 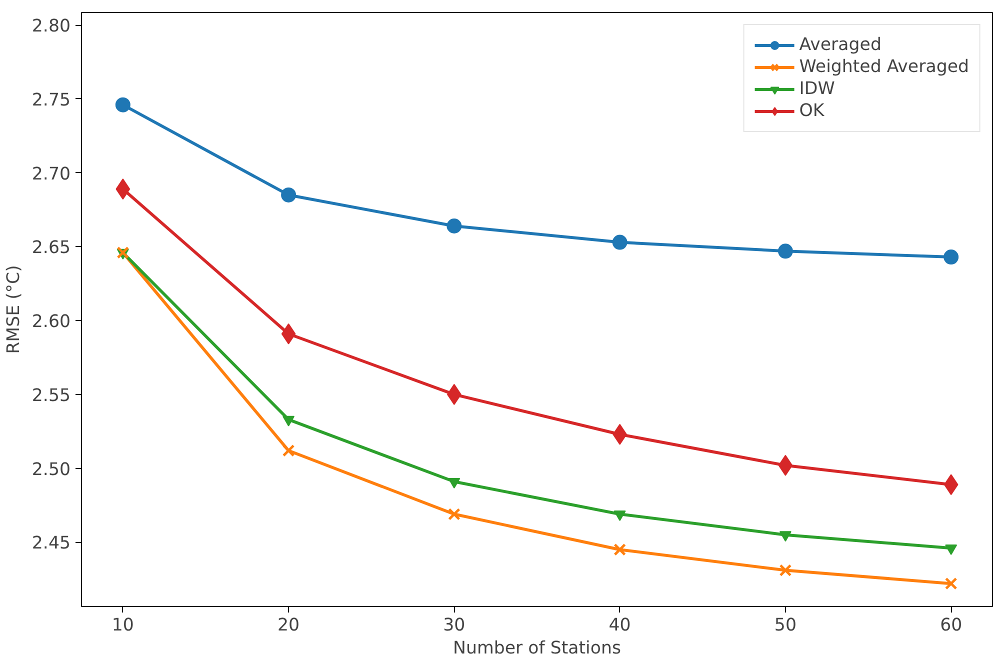 What do you see at coordinates (51, 322) in the screenshot?
I see `y-tick-label: 2.60` at bounding box center [51, 322].